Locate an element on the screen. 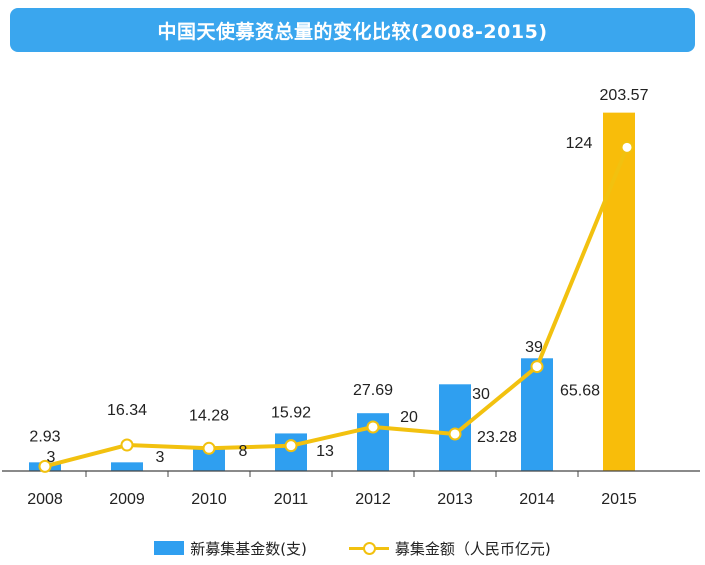 The image size is (705, 565). x-tick-label-2009: 2009 is located at coordinates (127, 499).